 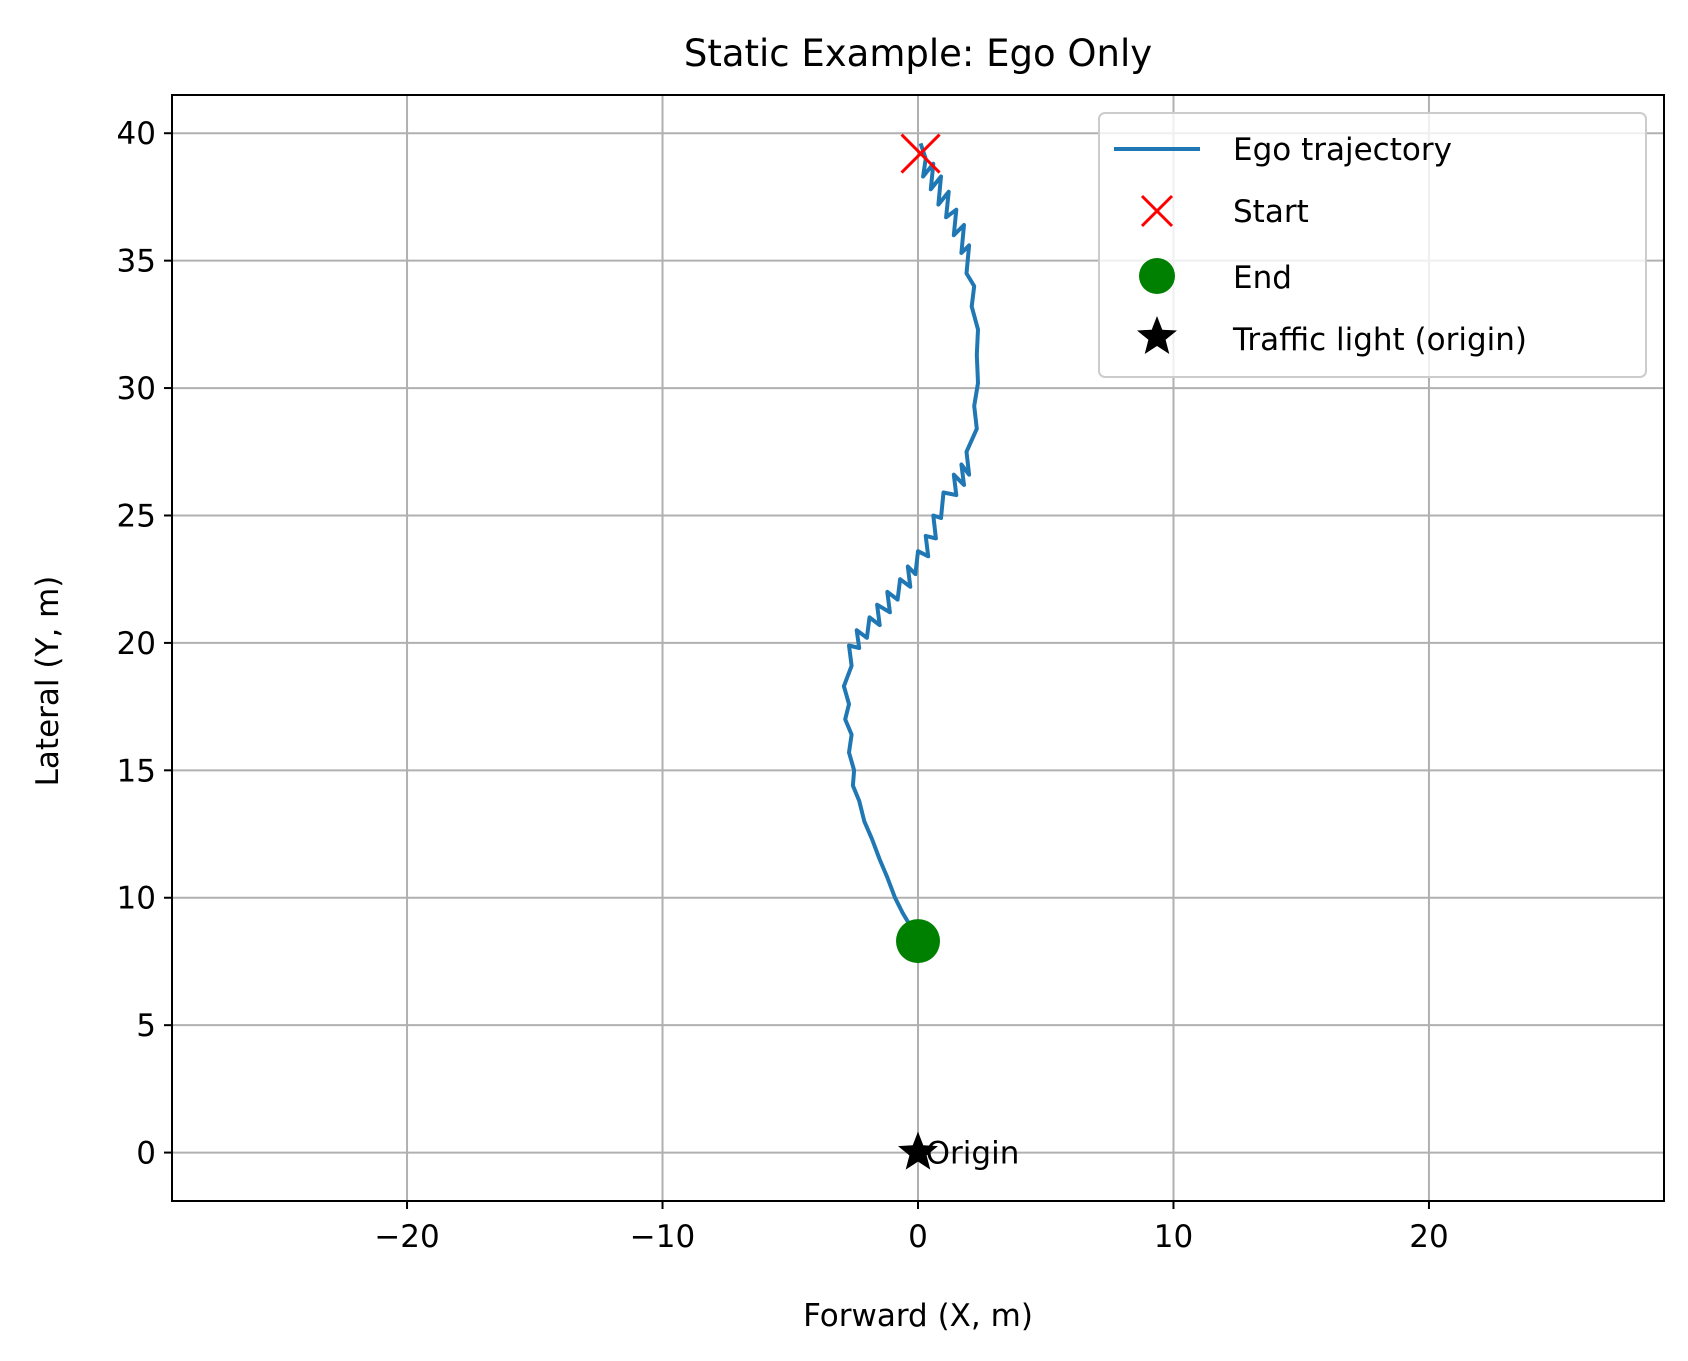 I want to click on y-axis-label: Lateral (Y, m), so click(x=48, y=681).